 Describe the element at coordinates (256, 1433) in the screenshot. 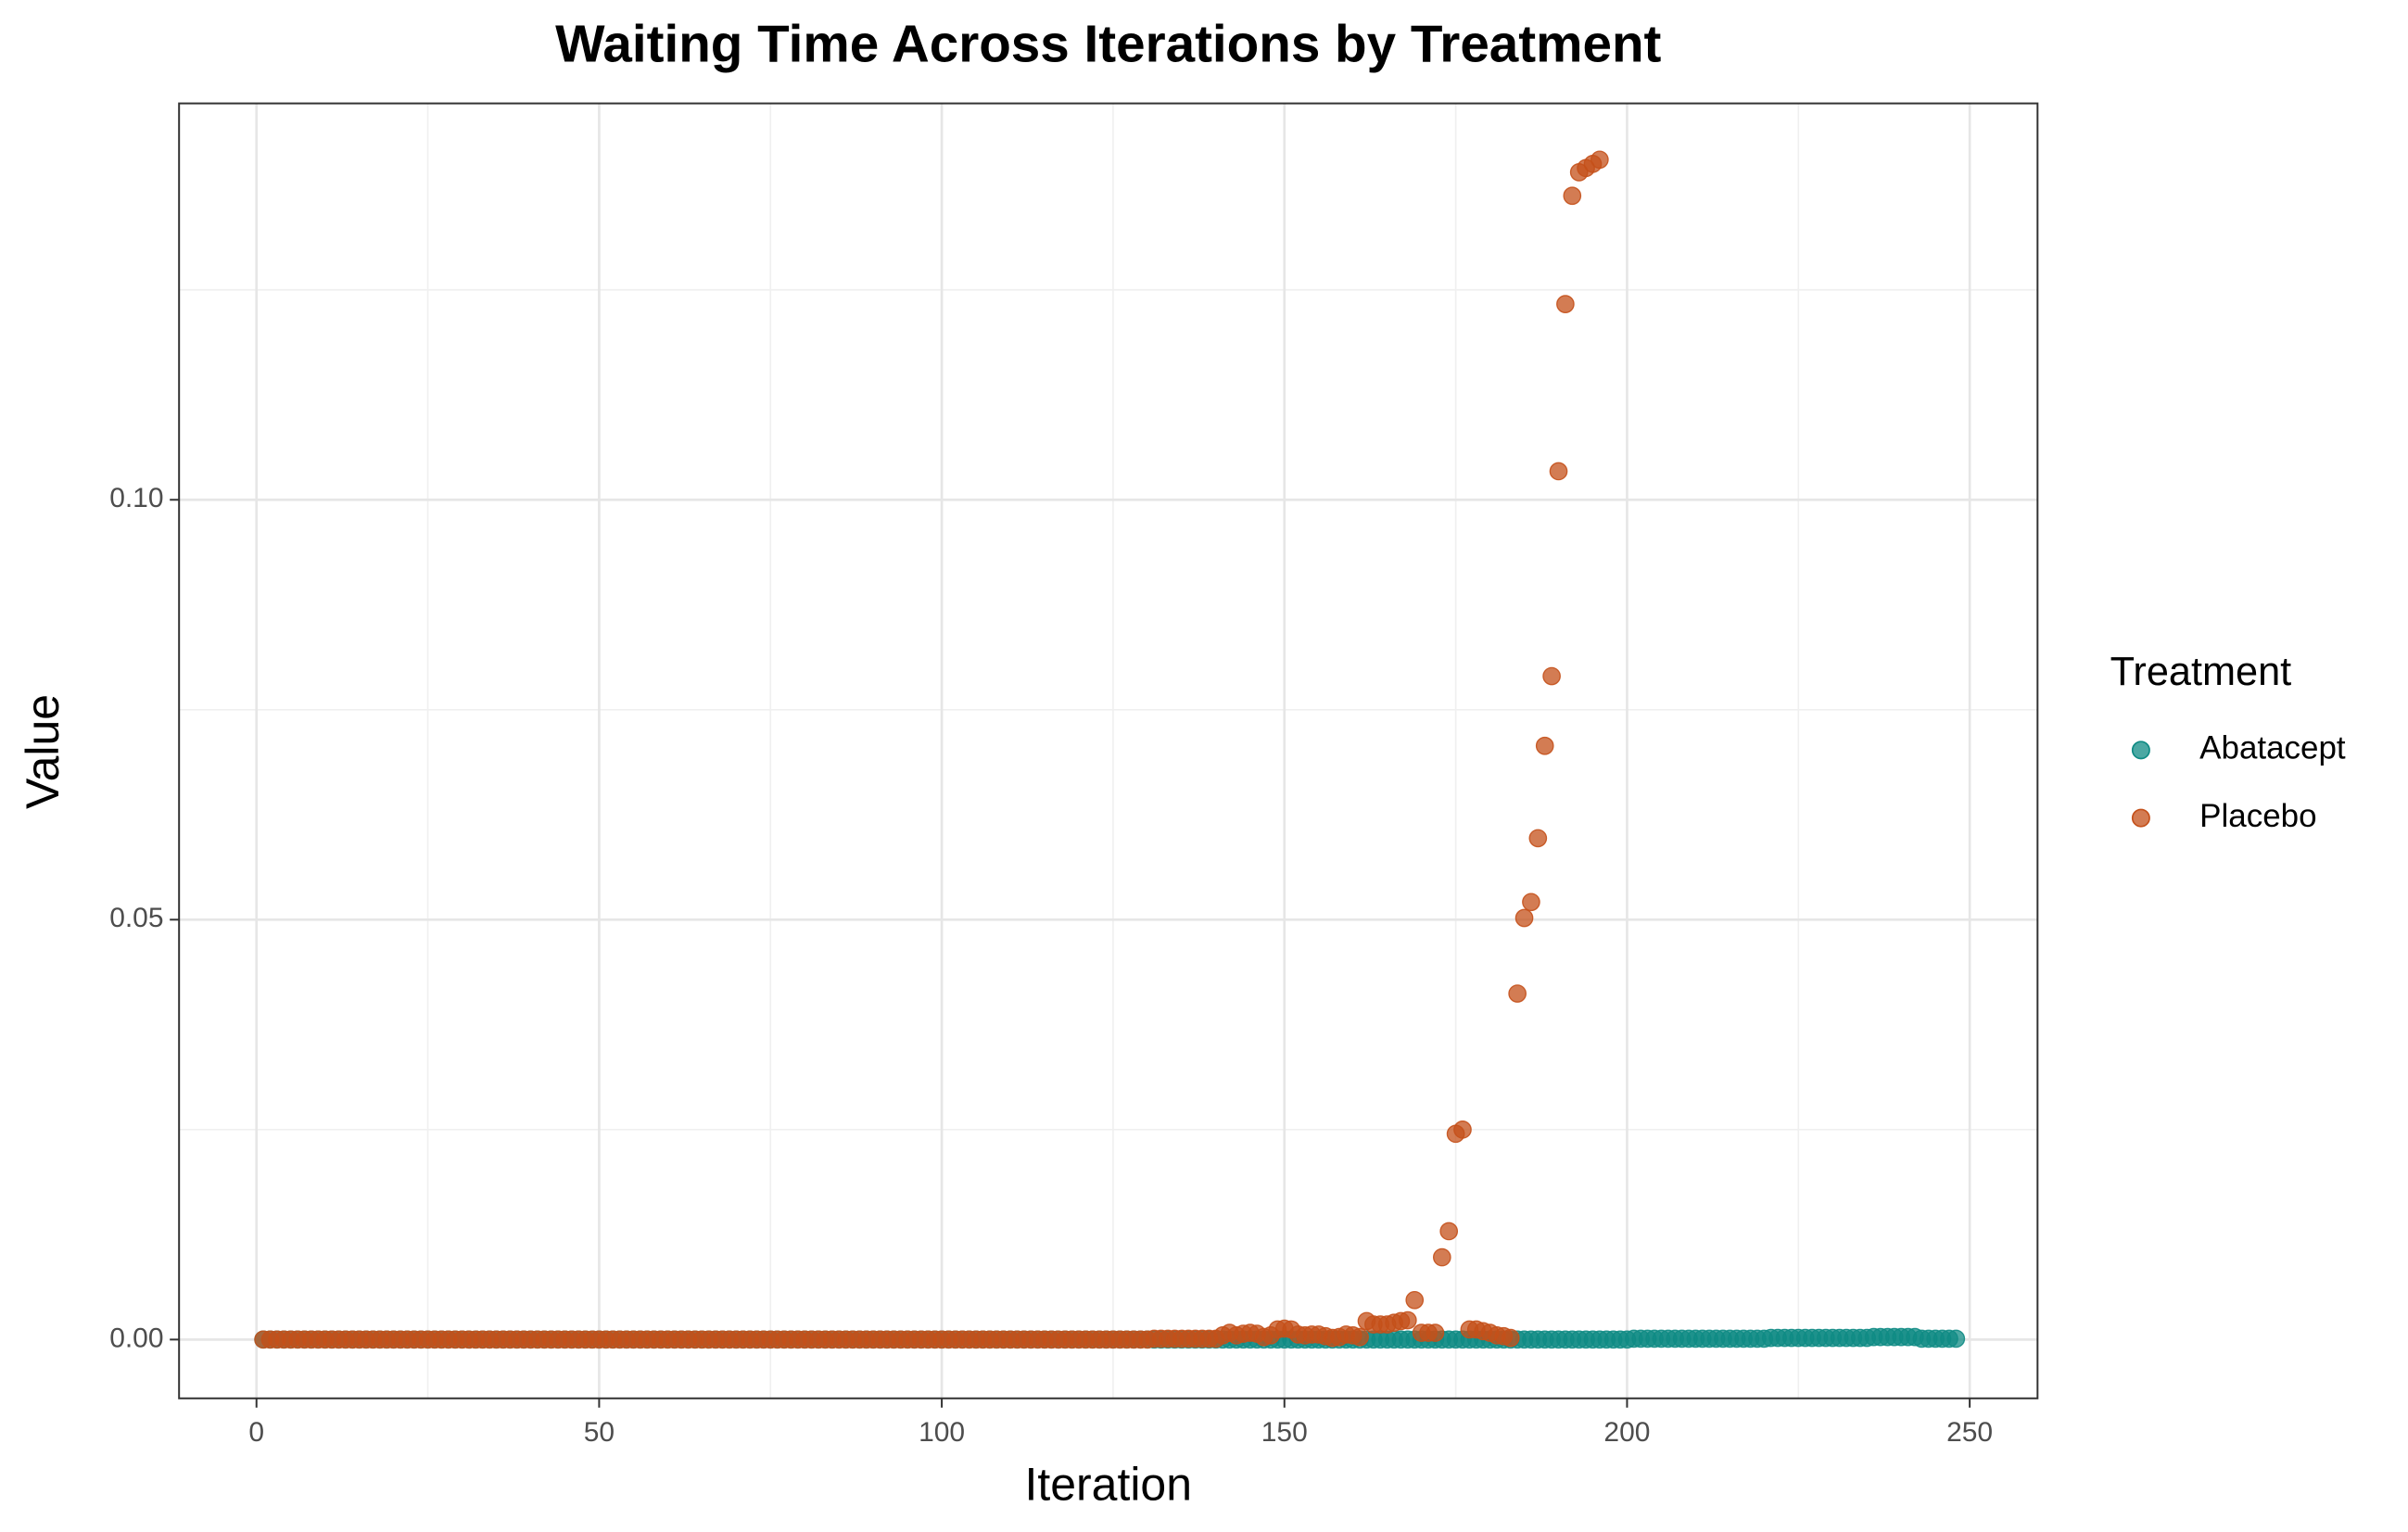

I see `x-tick-label: 0` at that location.